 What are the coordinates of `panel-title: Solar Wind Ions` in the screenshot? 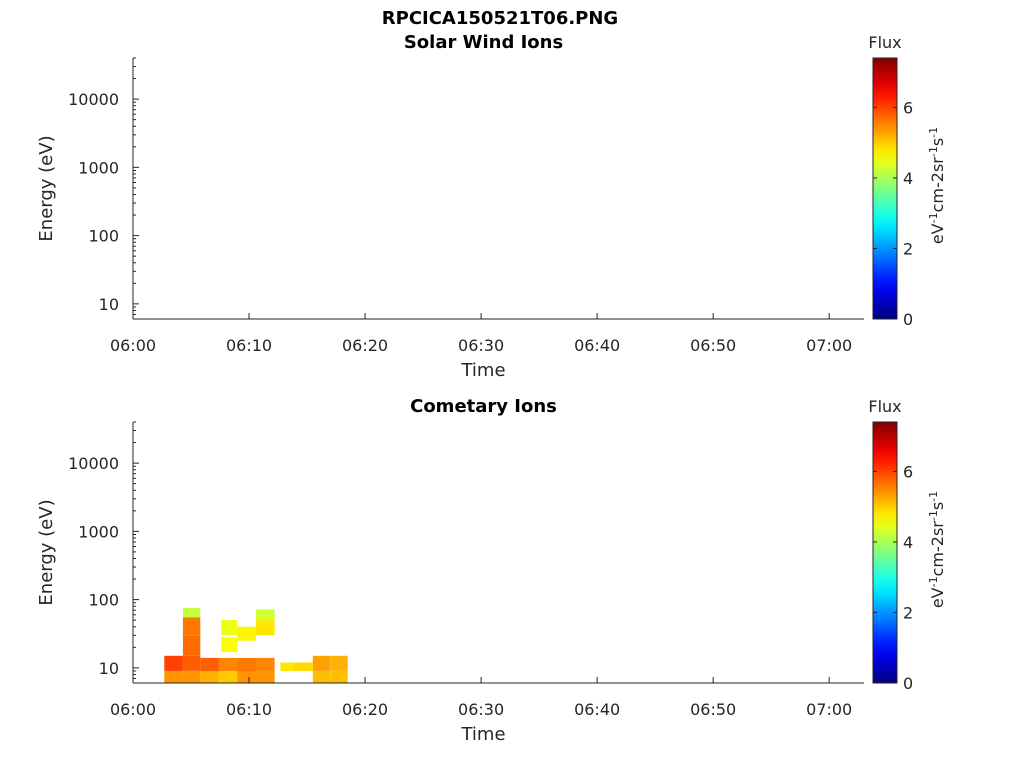 It's located at (483, 42).